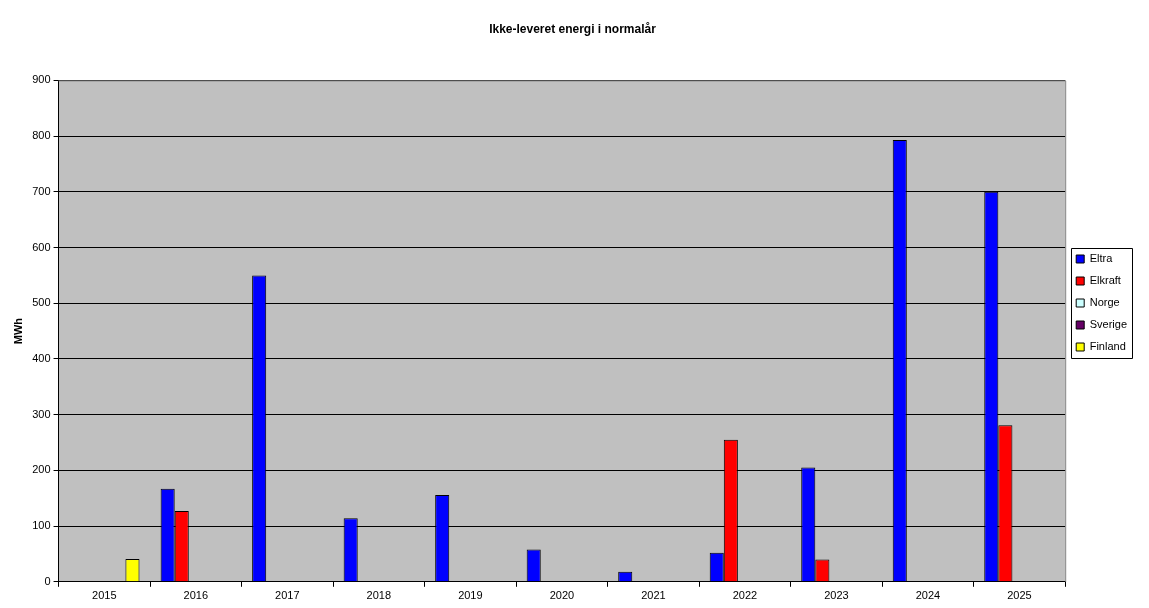  I want to click on x-tick-label: 2020, so click(562, 595).